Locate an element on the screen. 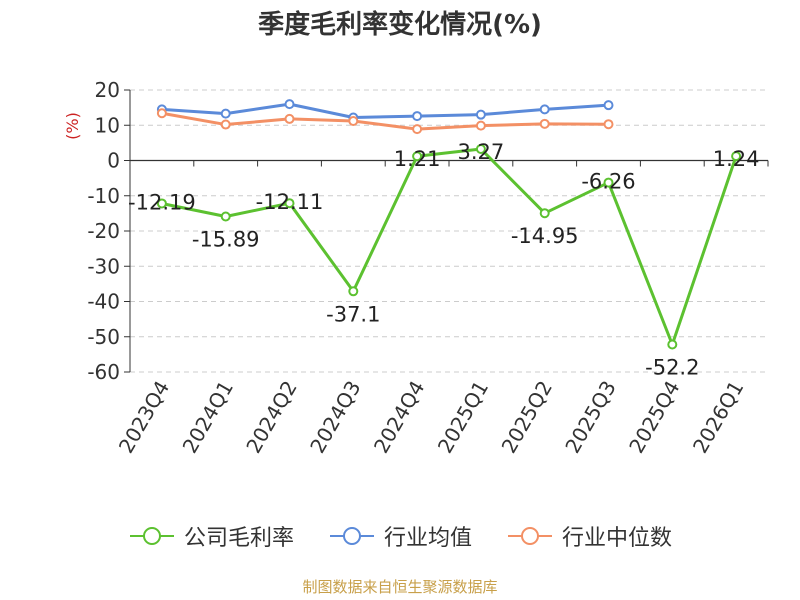 The width and height of the screenshot is (800, 600). x-tick-label: 2024Q2 is located at coordinates (271, 417).